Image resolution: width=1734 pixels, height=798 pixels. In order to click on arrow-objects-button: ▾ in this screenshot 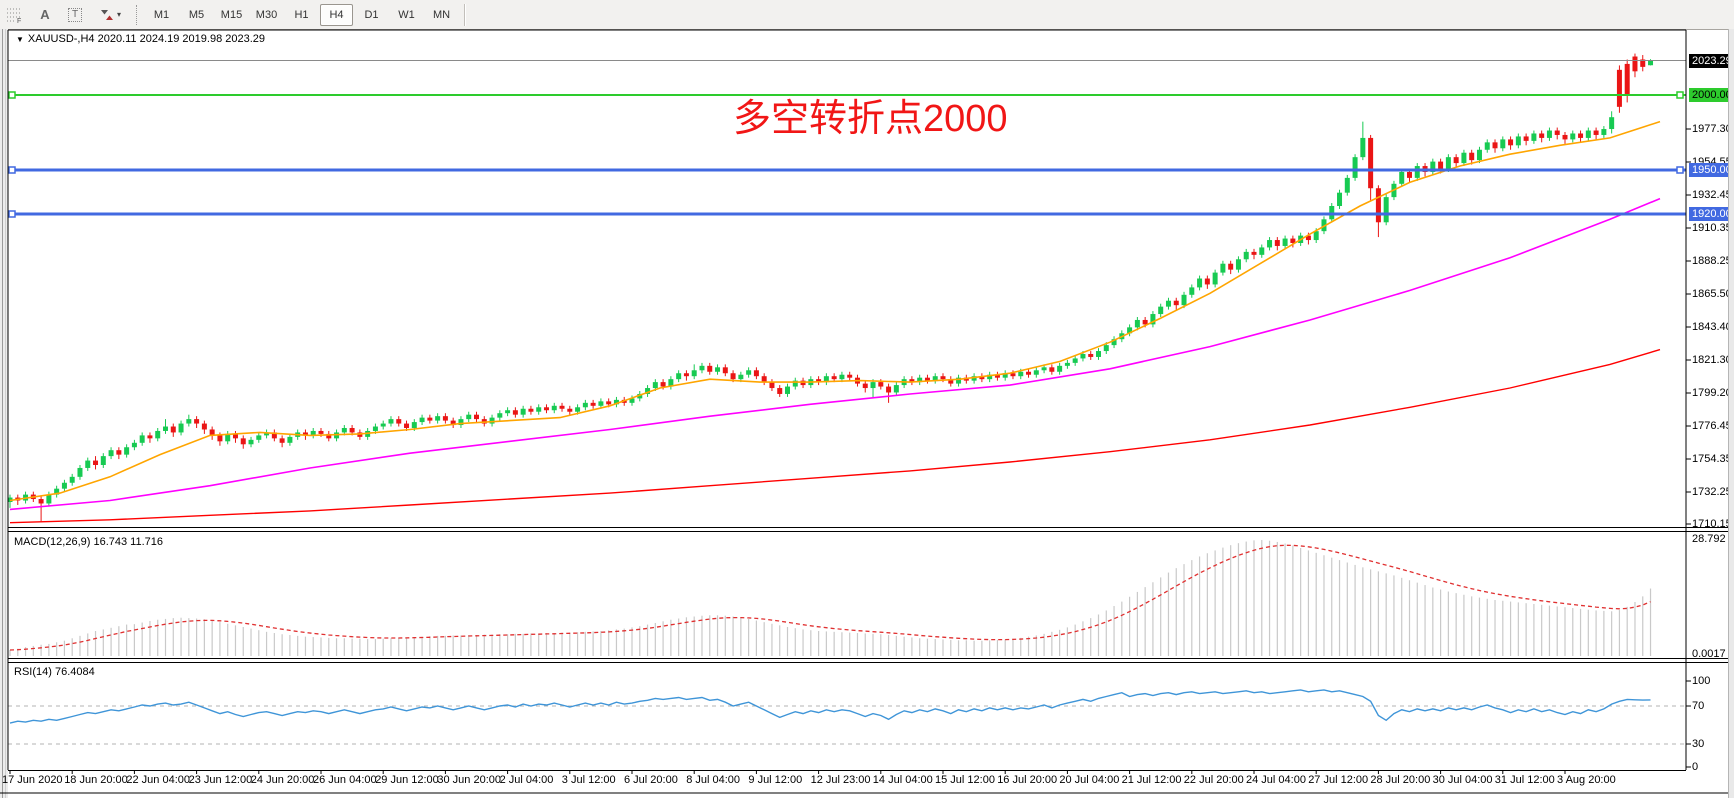, I will do `click(110, 15)`.